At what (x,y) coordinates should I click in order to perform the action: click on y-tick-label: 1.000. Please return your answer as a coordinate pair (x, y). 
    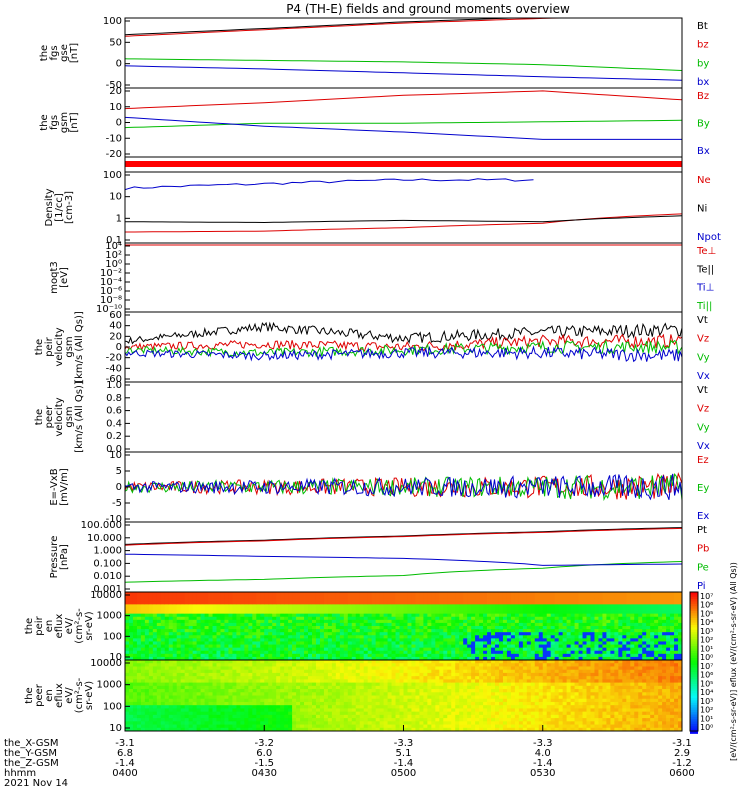
    Looking at the image, I should click on (107, 551).